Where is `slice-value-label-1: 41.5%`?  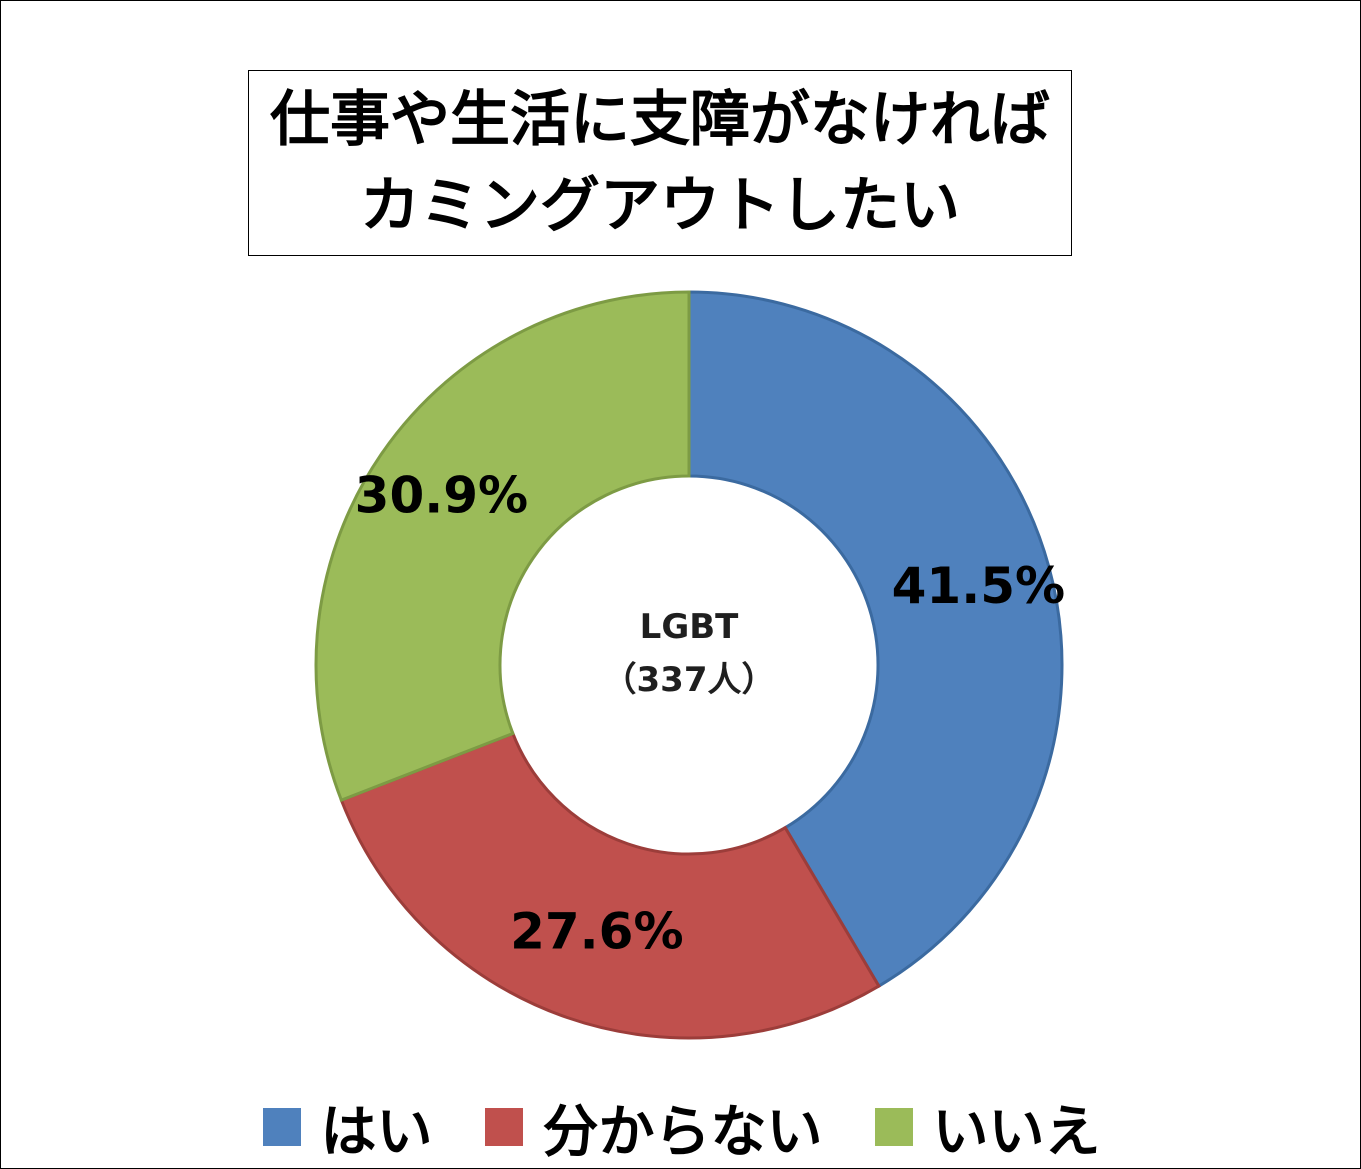 slice-value-label-1: 41.5% is located at coordinates (978, 586).